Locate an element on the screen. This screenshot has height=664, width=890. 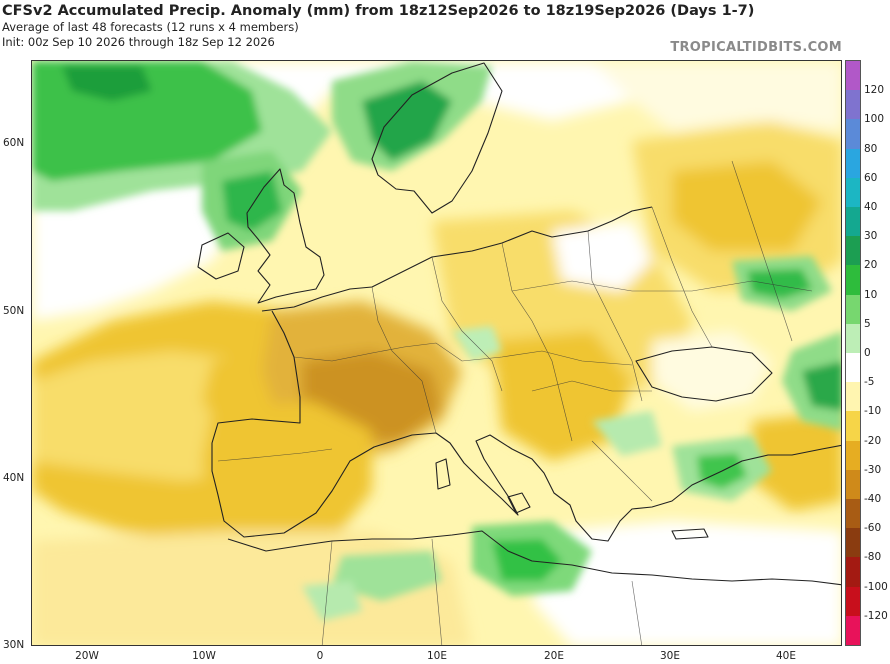
neutral-baltic is located at coordinates (602, 256).